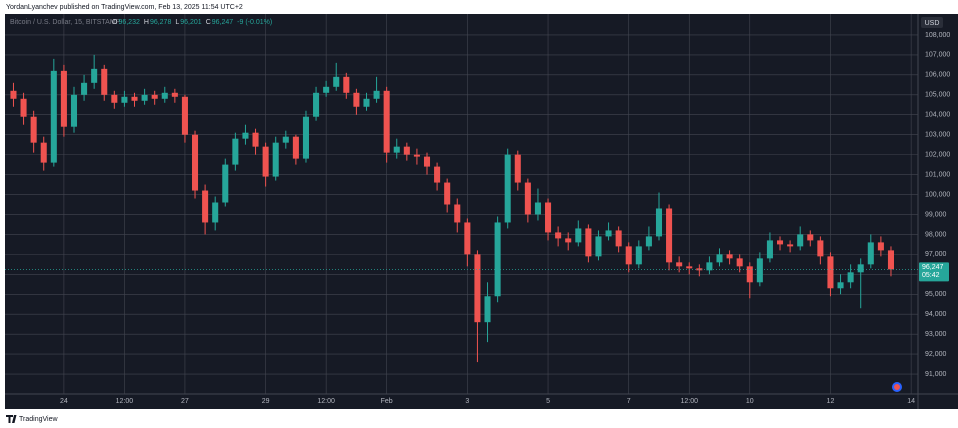 The width and height of the screenshot is (958, 428). I want to click on currency-box, so click(932, 22).